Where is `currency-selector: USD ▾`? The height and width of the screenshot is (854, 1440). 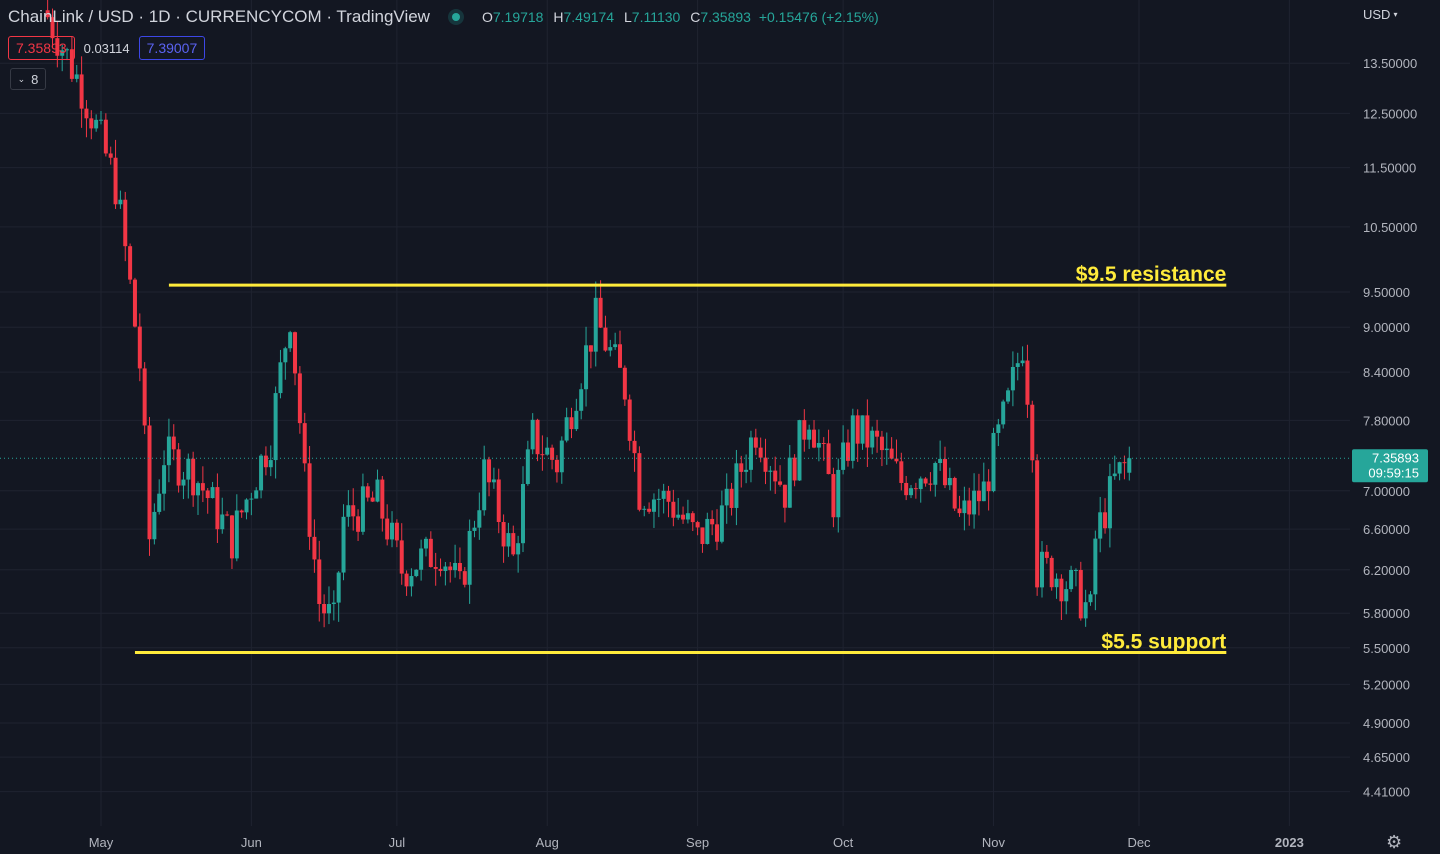 currency-selector: USD ▾ is located at coordinates (1380, 14).